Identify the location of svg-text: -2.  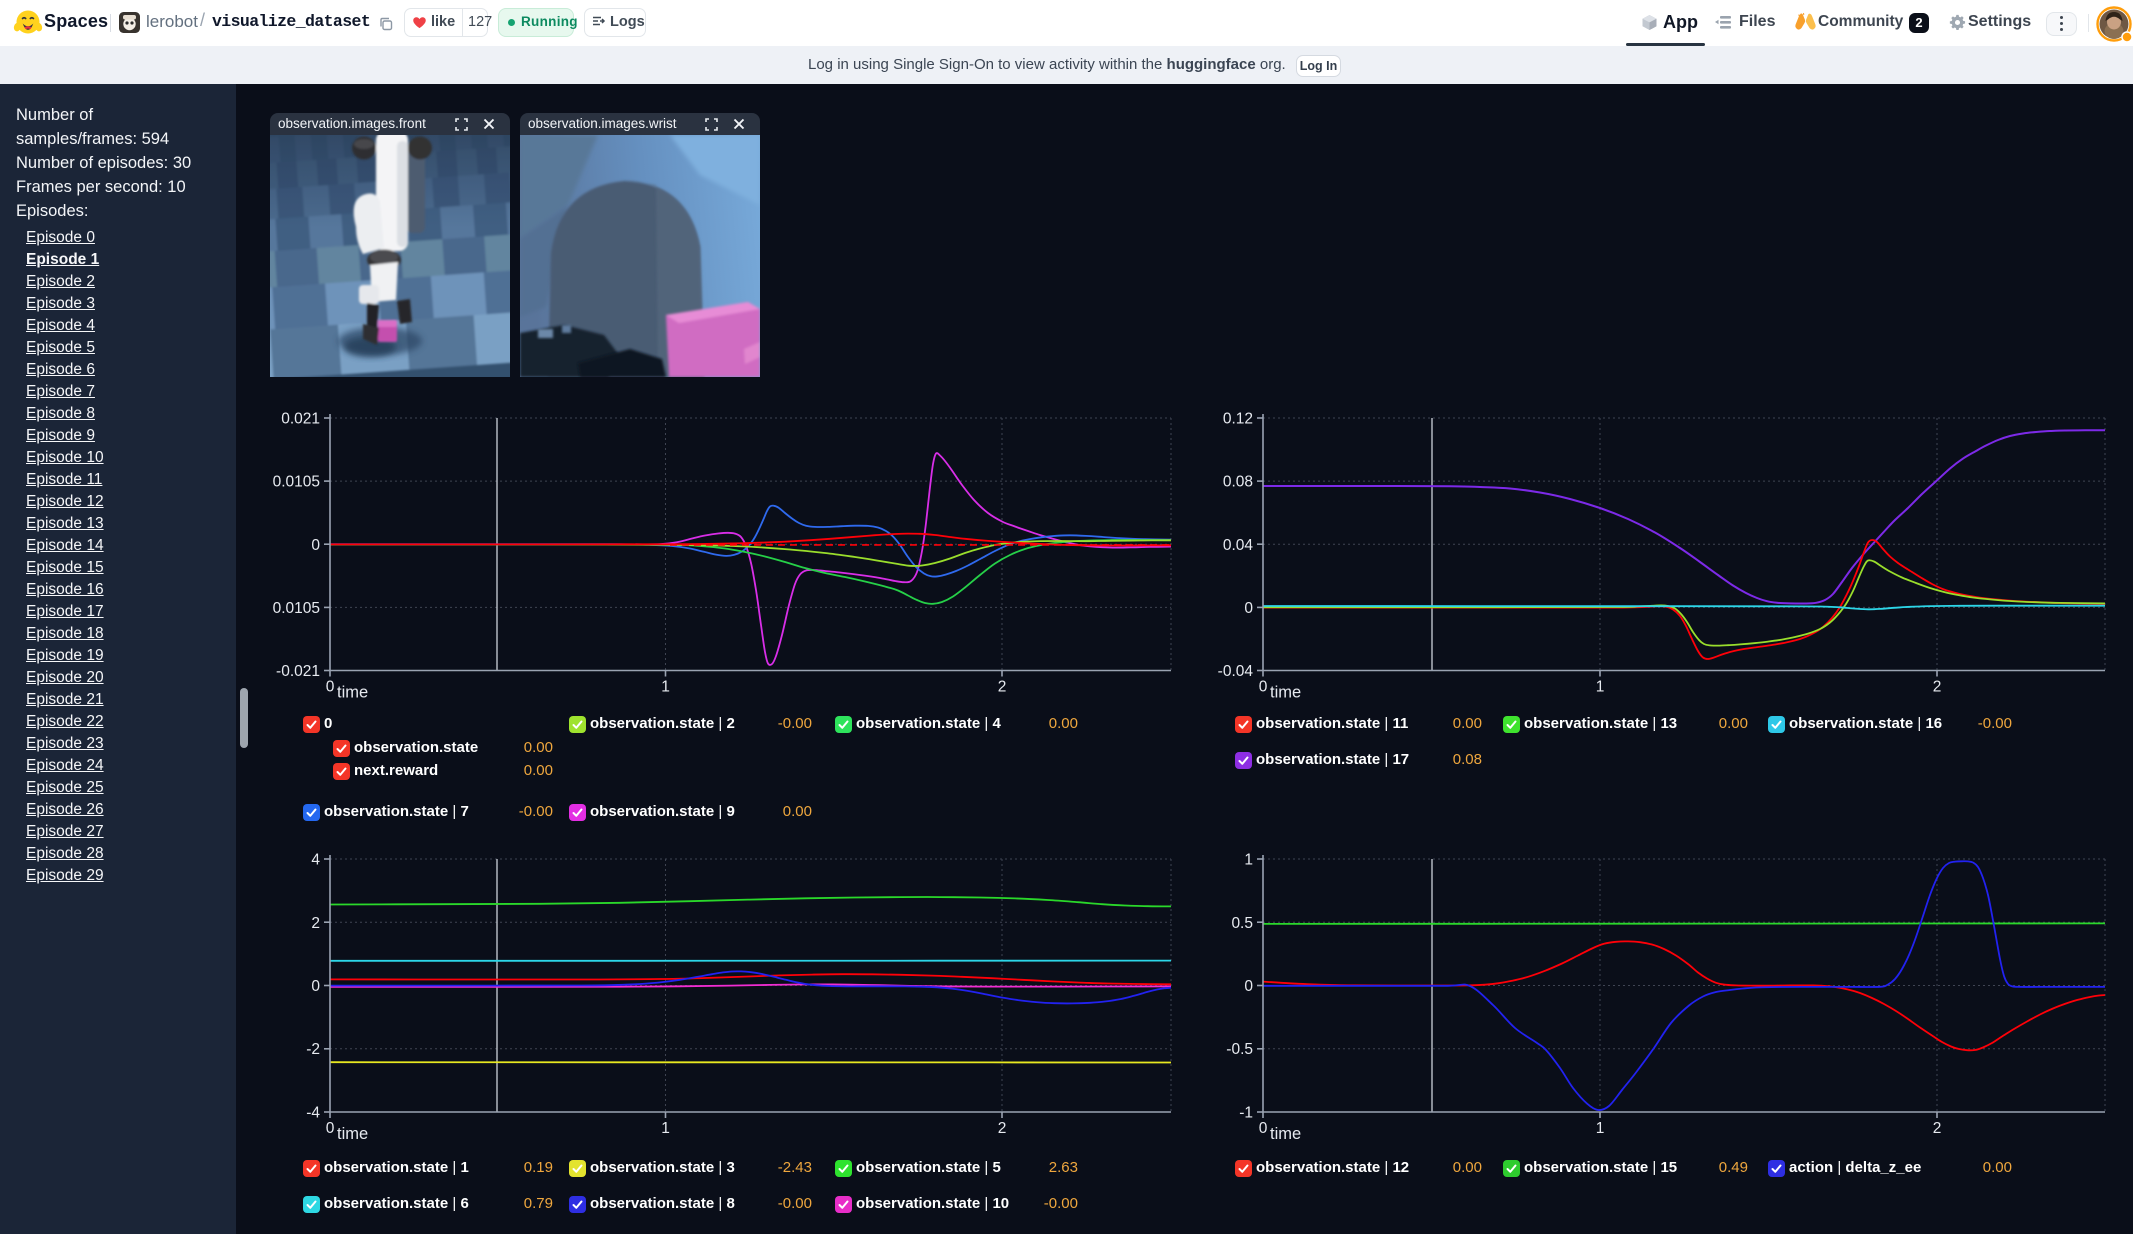
(313, 1049).